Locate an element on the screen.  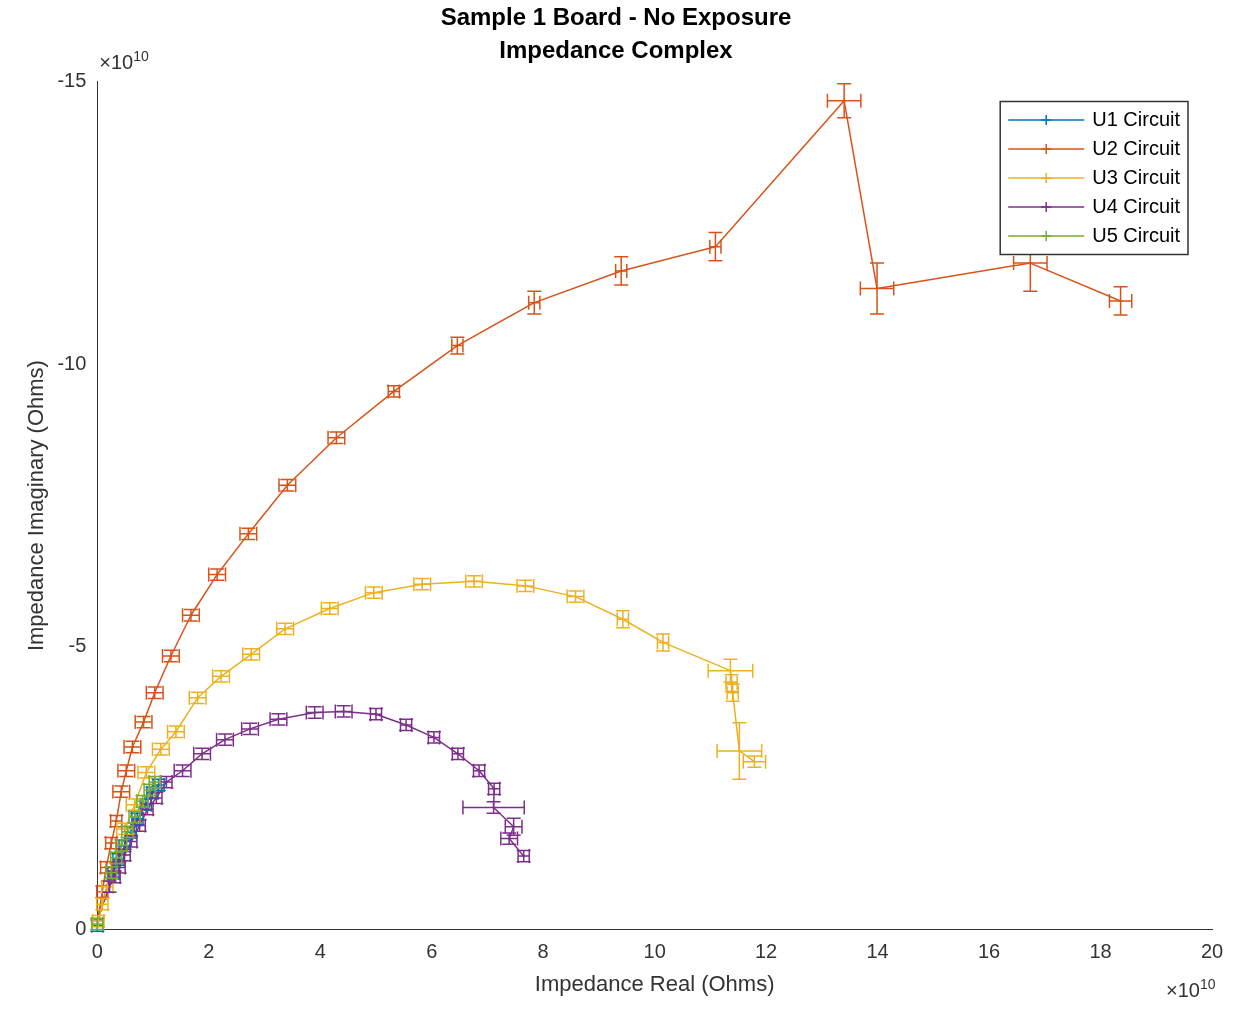
chart-subtitle: Impedance Complex is located at coordinates (616, 49).